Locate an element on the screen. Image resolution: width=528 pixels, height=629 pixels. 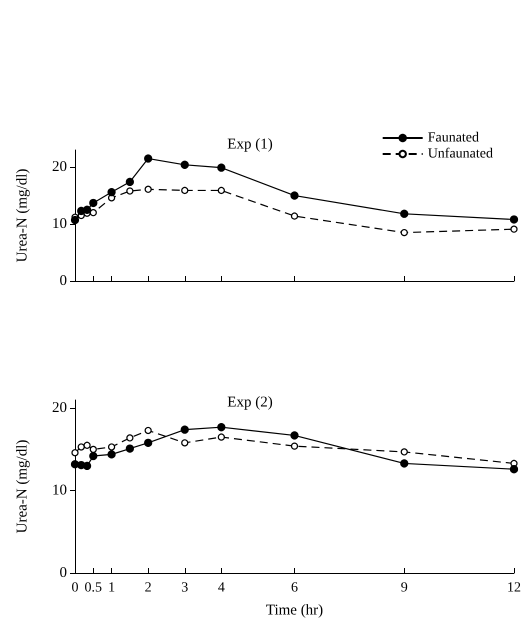
x-tick-label: 0 is located at coordinates (75, 588).